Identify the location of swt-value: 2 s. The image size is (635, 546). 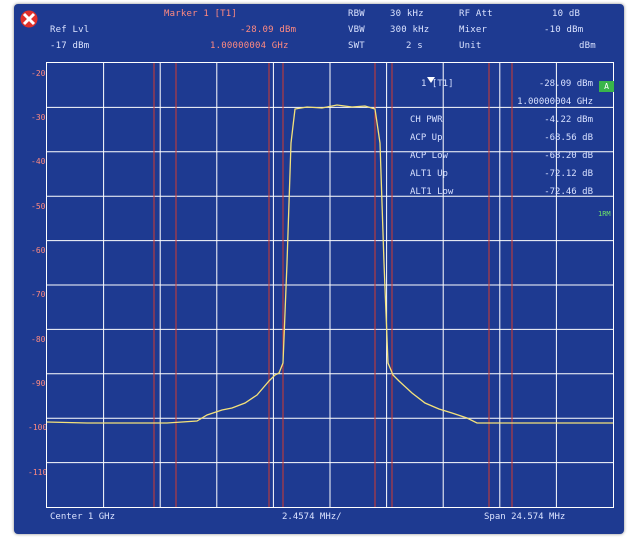
(414, 46).